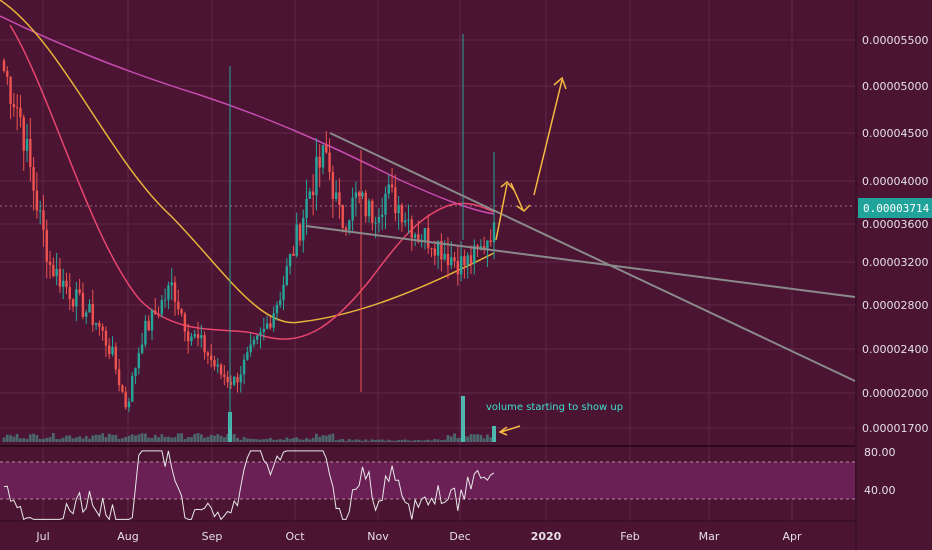  I want to click on price-axis-bg, so click(894, 260).